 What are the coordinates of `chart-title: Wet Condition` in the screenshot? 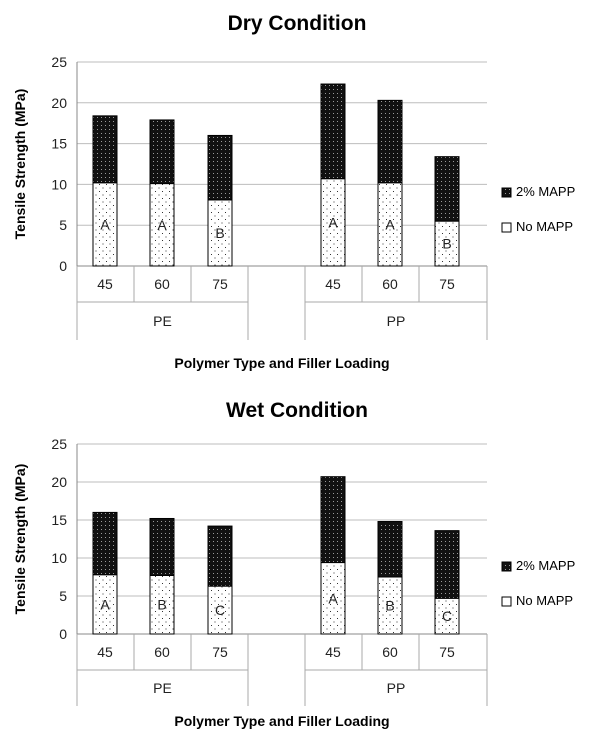 It's located at (297, 410).